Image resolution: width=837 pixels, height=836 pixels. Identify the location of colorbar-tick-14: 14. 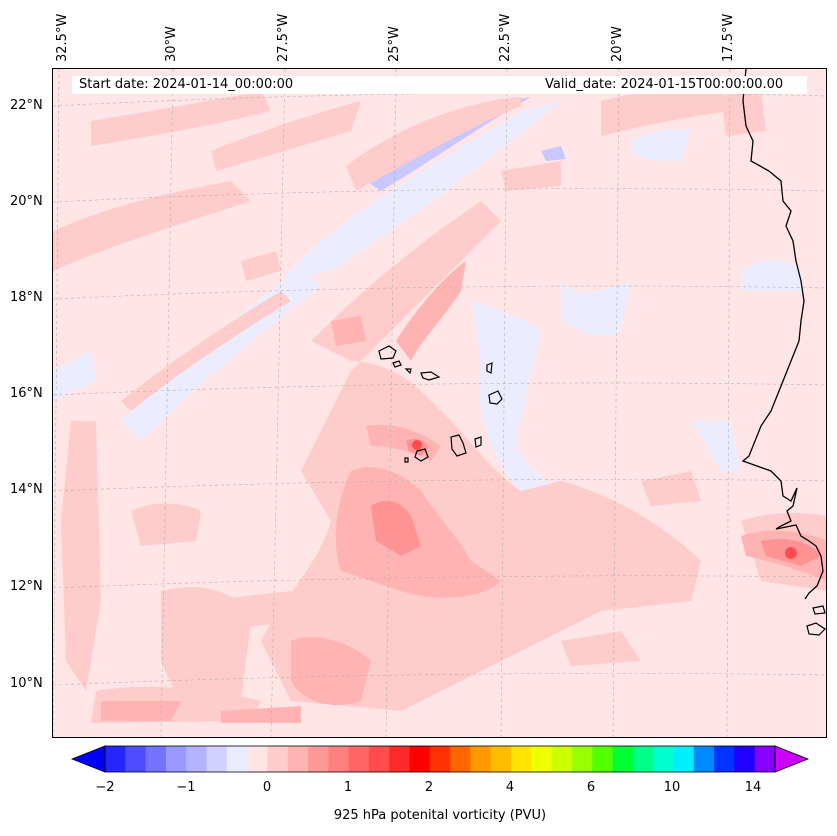
(753, 787).